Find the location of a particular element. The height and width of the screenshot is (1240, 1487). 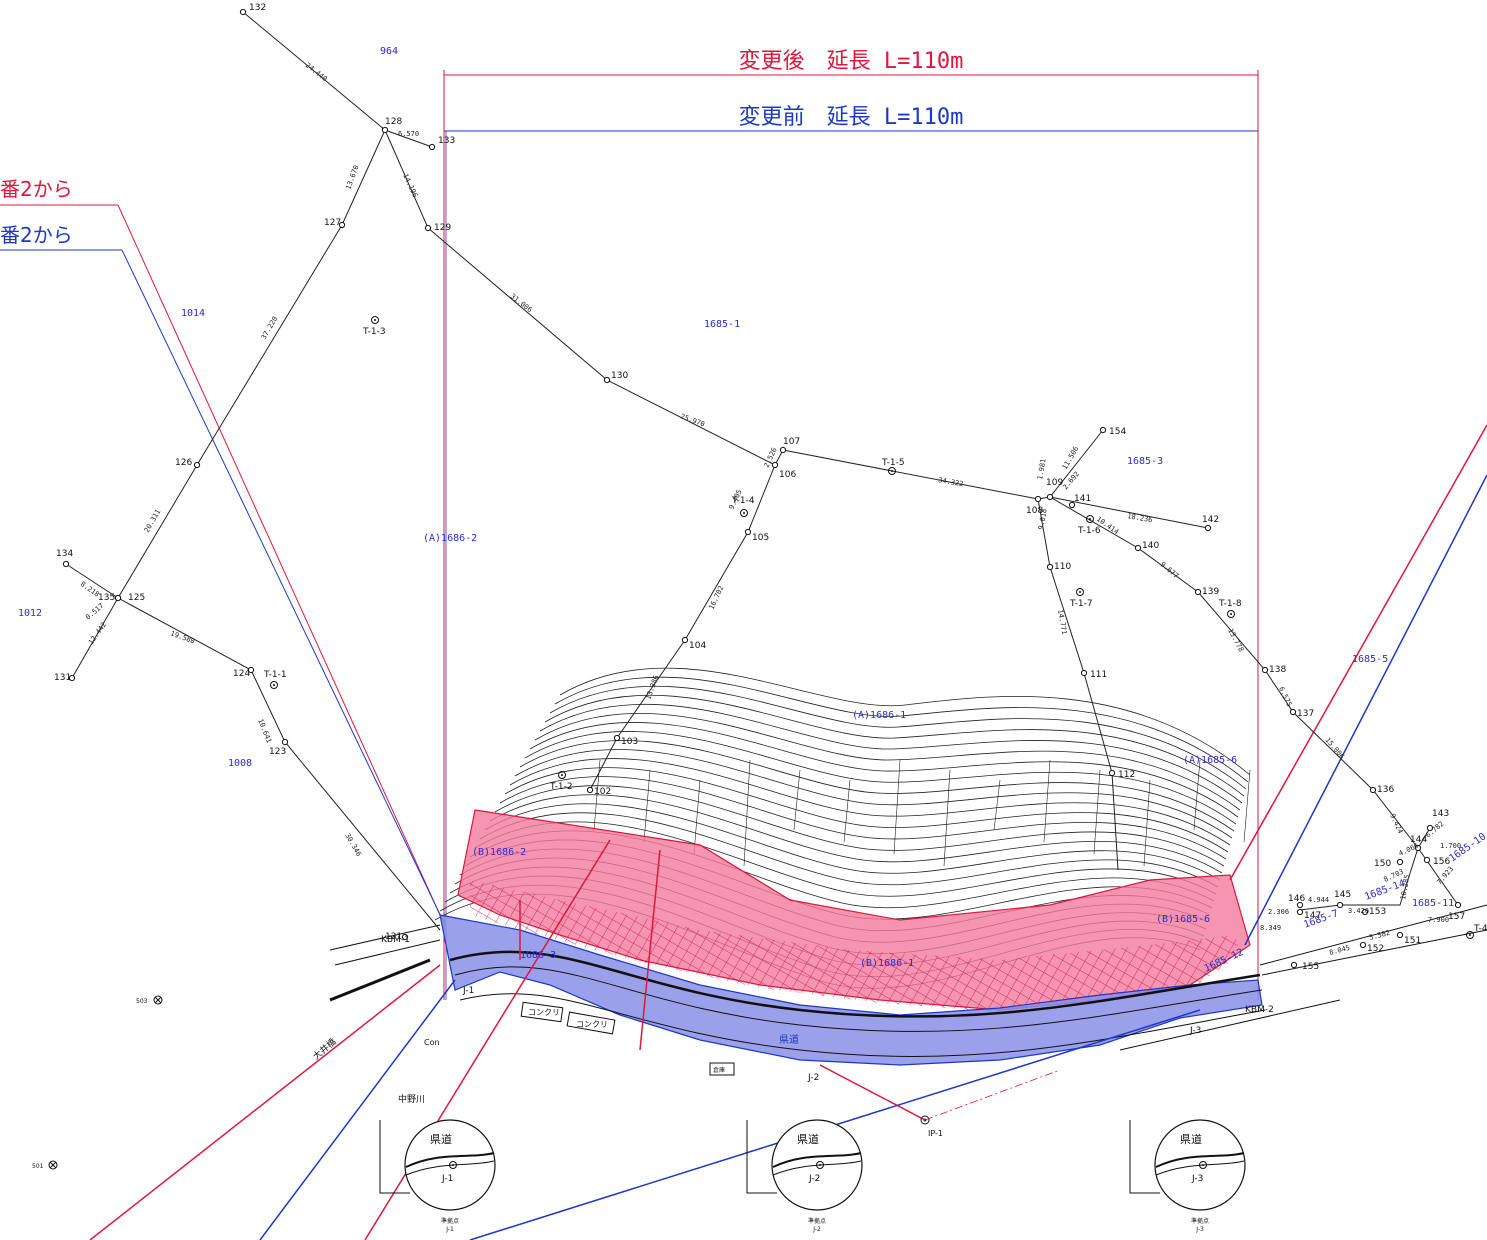

svg-text: T-1-5 is located at coordinates (893, 463).